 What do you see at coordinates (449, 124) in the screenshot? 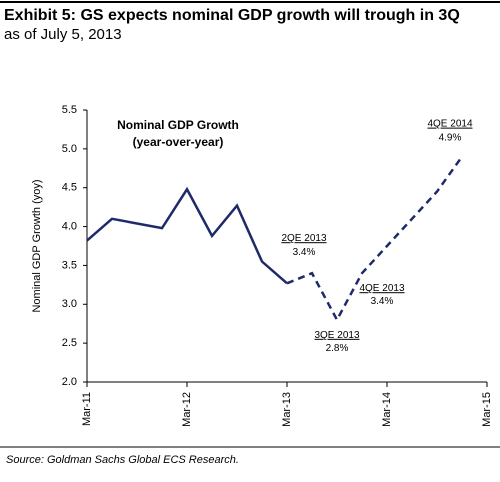
I see `point-label: 4QE 2014` at bounding box center [449, 124].